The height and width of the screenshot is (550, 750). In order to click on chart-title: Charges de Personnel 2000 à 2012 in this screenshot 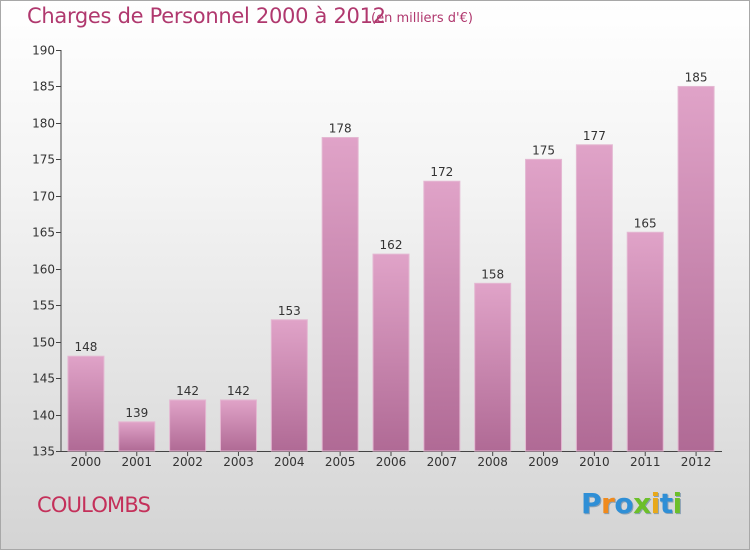, I will do `click(206, 16)`.